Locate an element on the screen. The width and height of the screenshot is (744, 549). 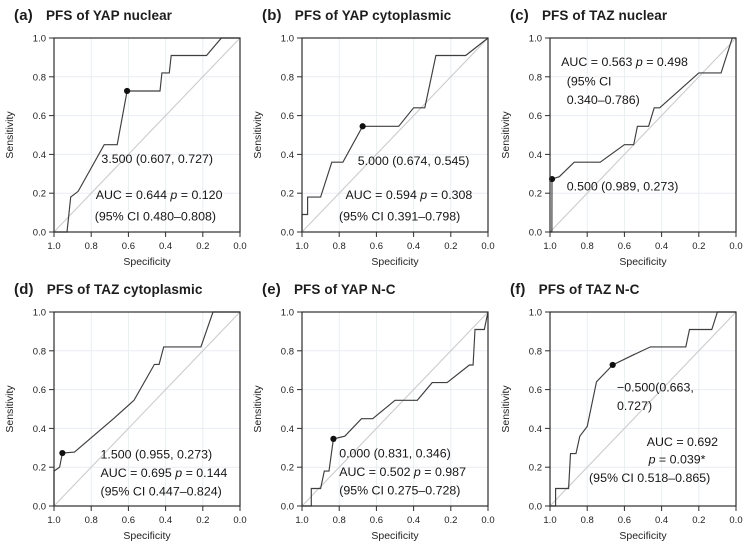
annotation-text: (95% CI 0.518–0.865) is located at coordinates (649, 478).